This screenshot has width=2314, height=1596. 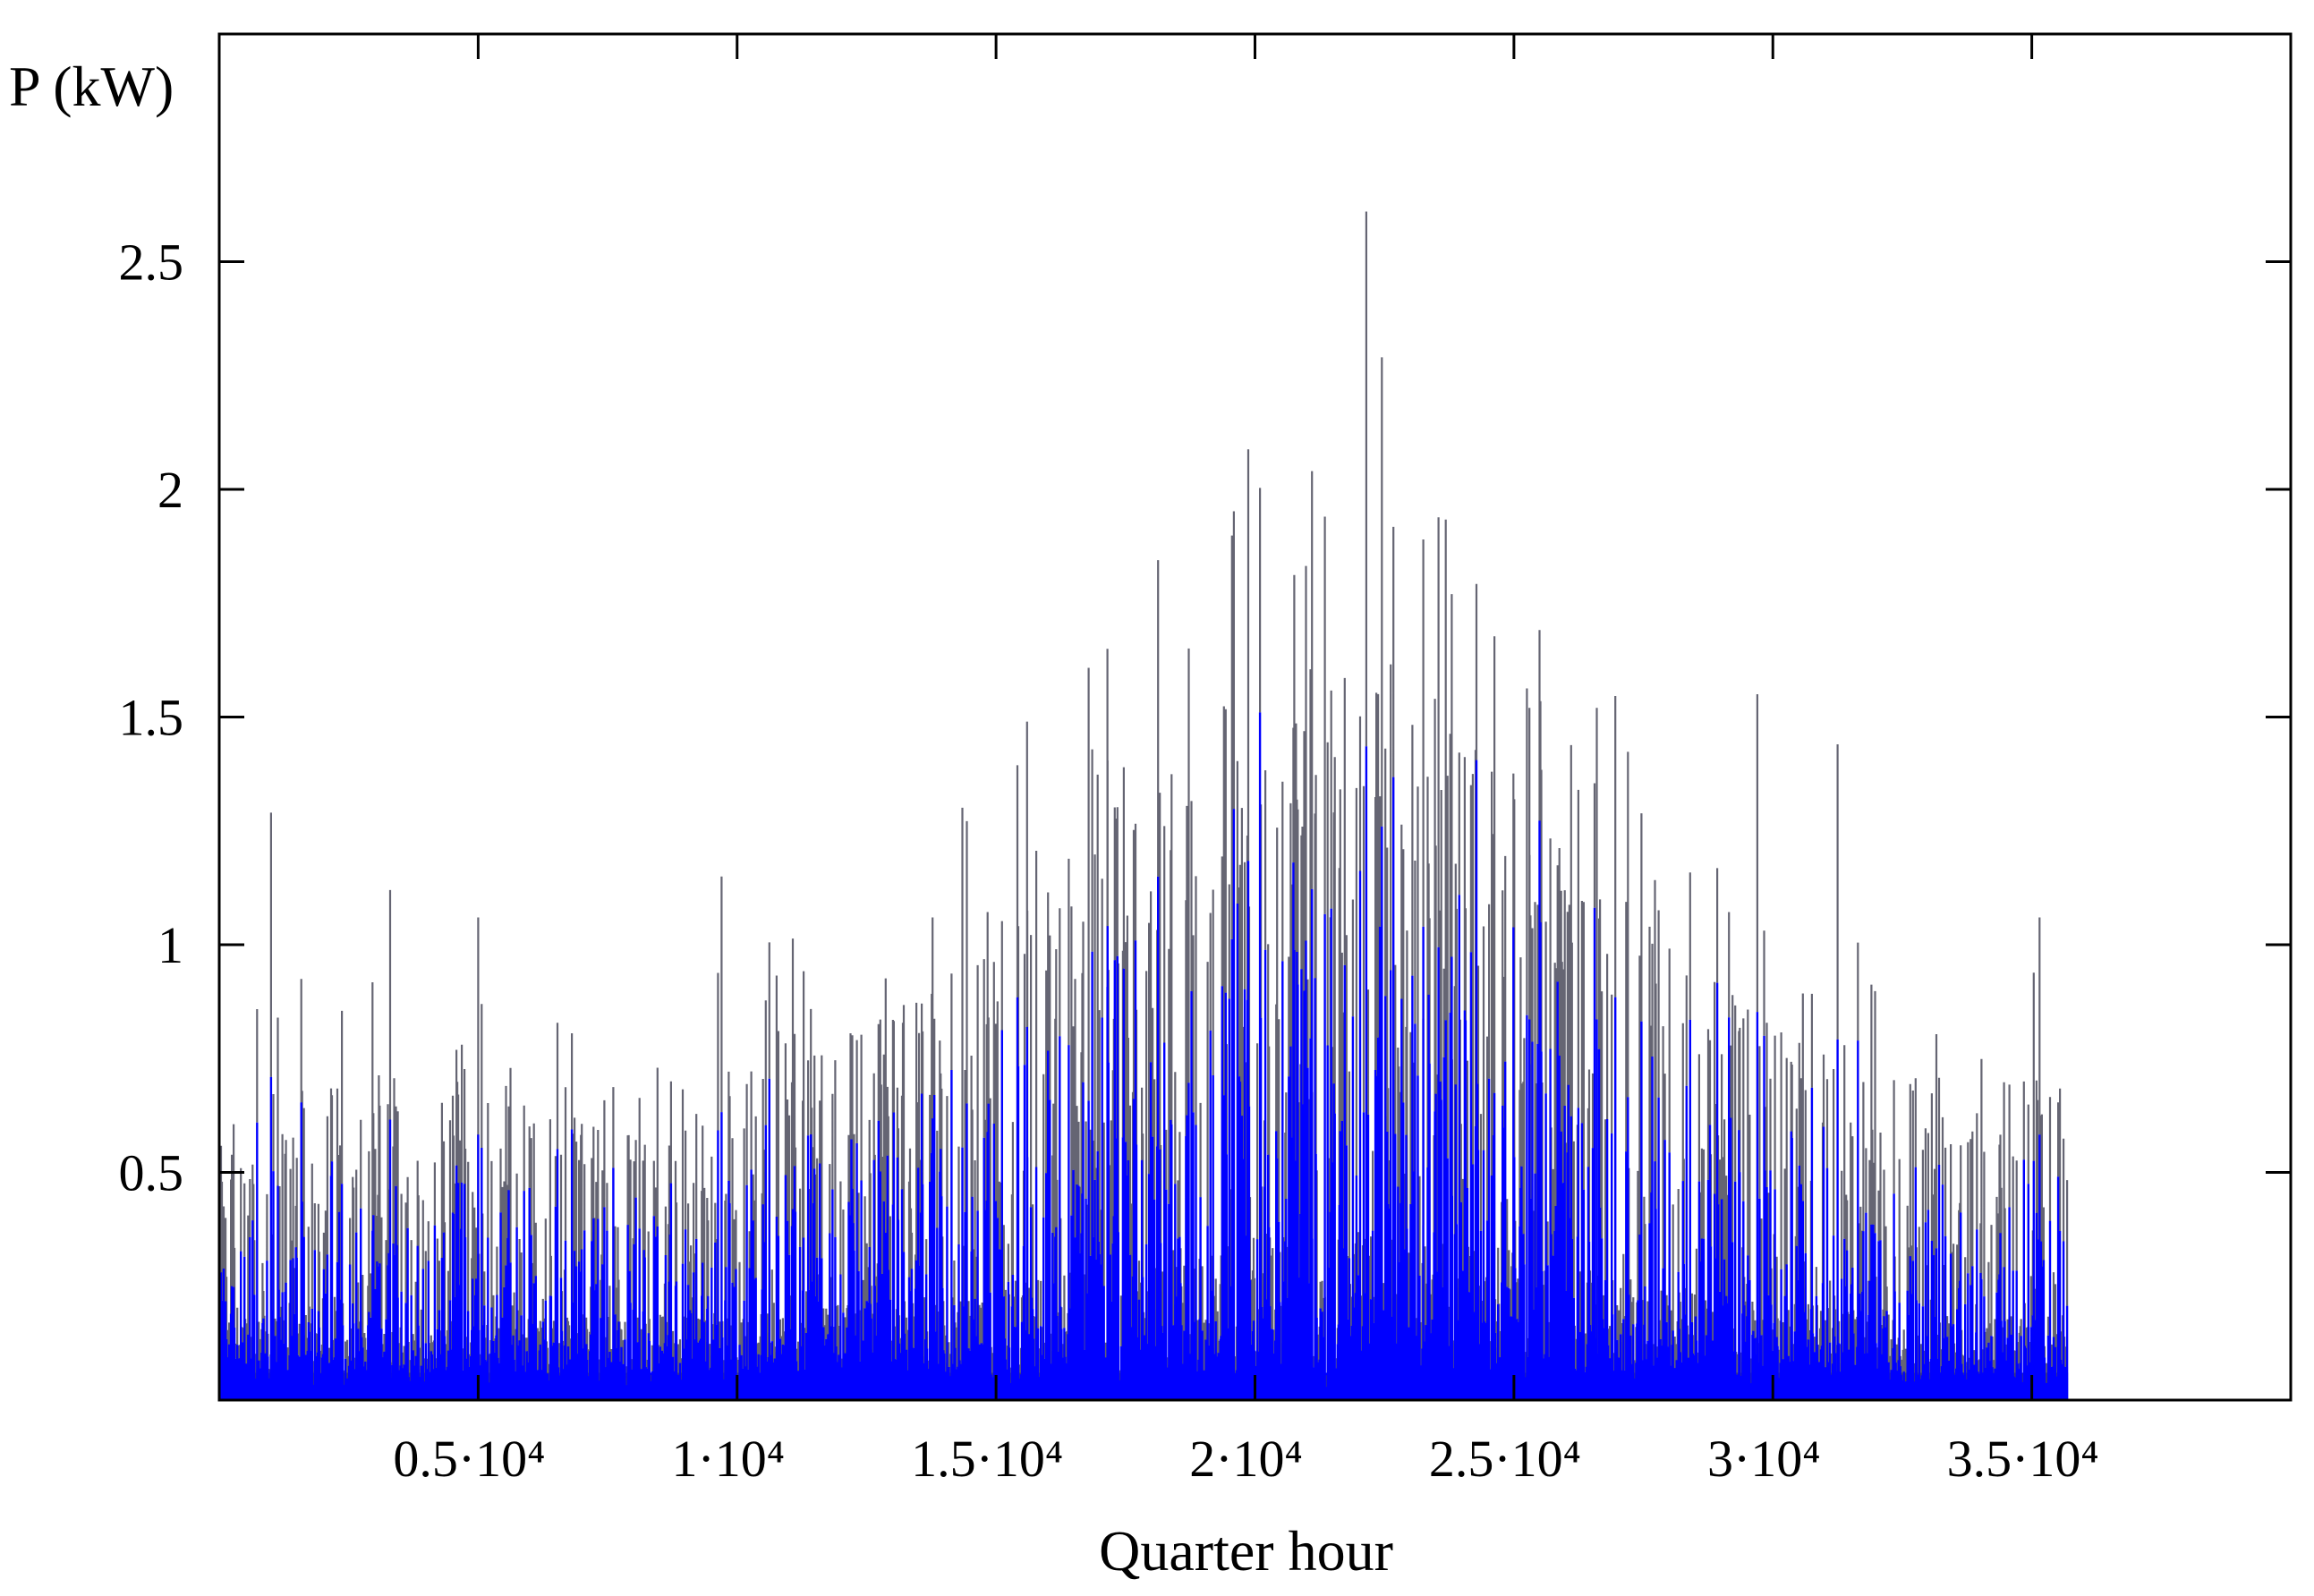 I want to click on y-axis-label: P (kW), so click(x=91, y=86).